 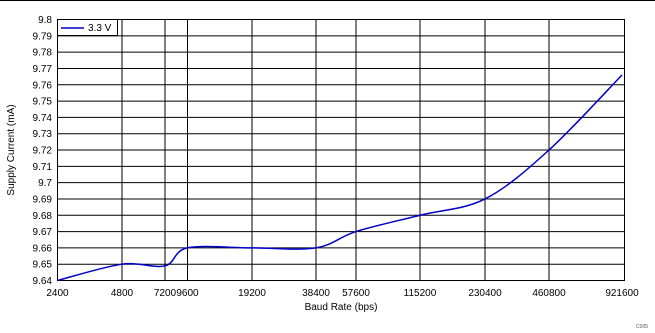 I want to click on x-tick-label: 921600, so click(x=622, y=293).